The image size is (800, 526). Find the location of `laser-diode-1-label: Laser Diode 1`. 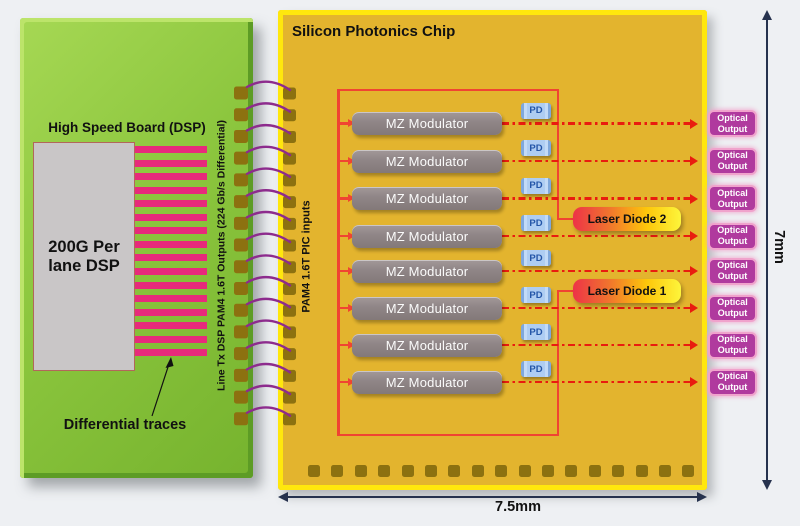

laser-diode-1-label: Laser Diode 1 is located at coordinates (627, 291).